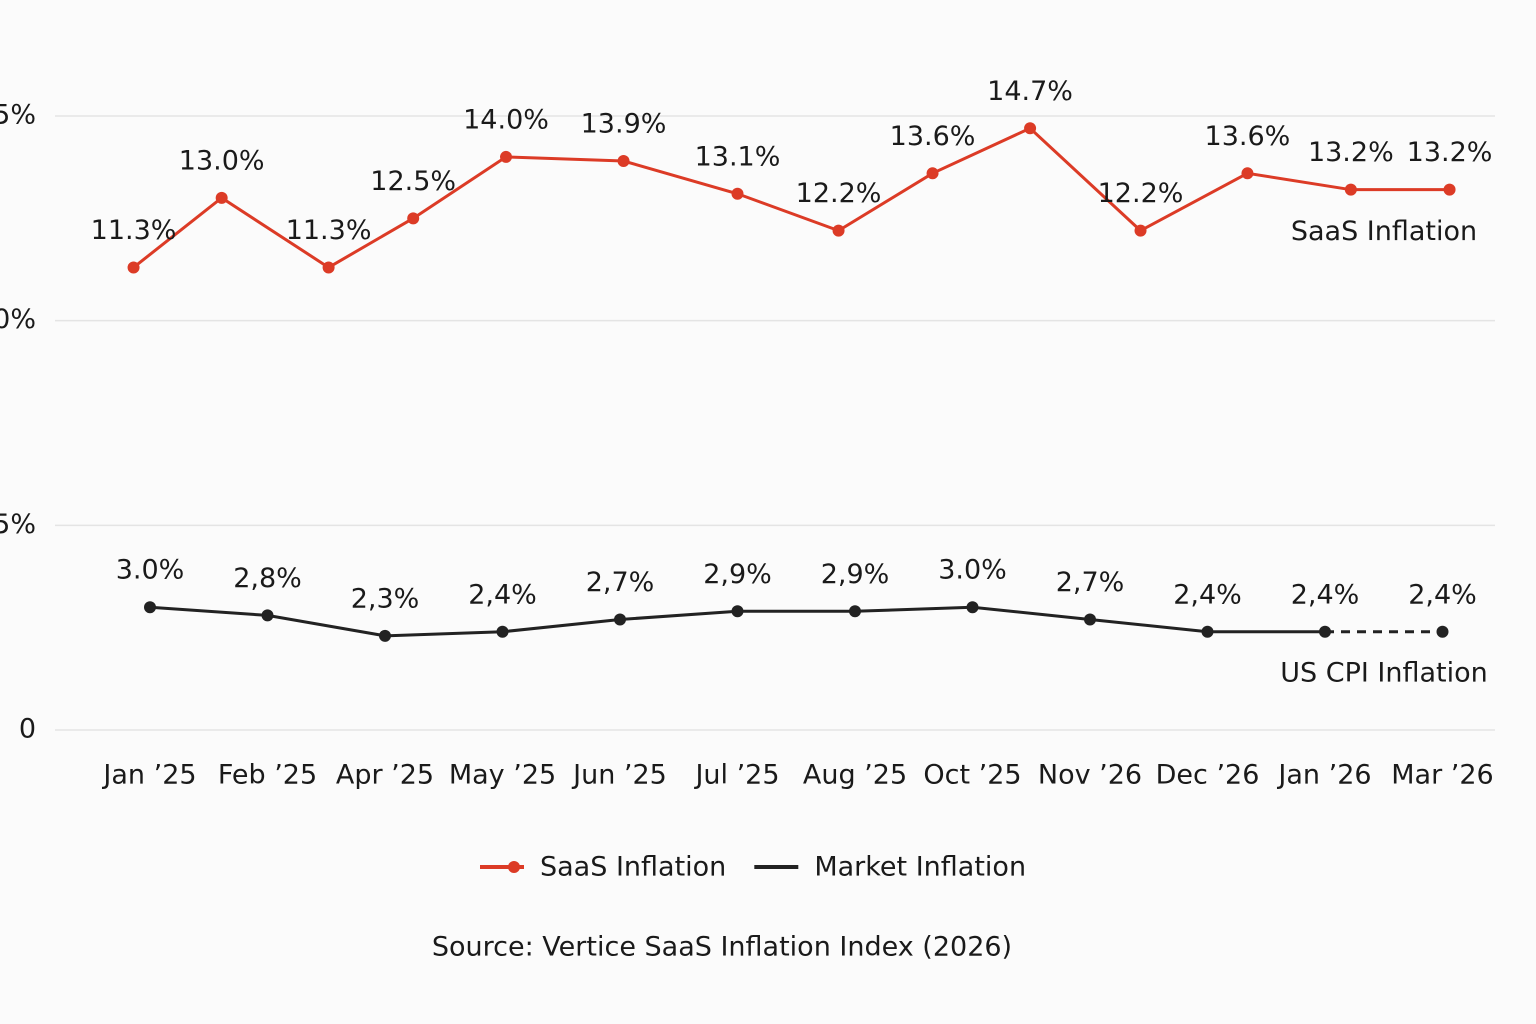  Describe the element at coordinates (385, 775) in the screenshot. I see `x-tick-label: Apr ’25` at that location.